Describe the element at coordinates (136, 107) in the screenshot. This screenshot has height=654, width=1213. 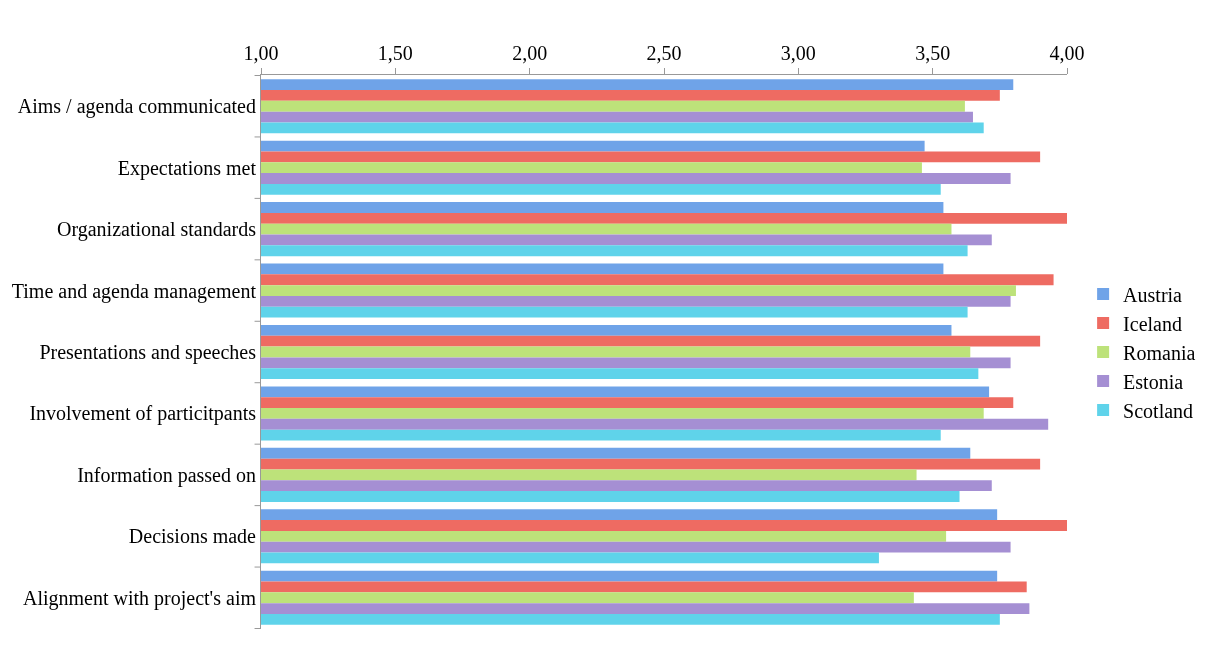
I see `y-tick-label: Aims / agenda communicated` at that location.